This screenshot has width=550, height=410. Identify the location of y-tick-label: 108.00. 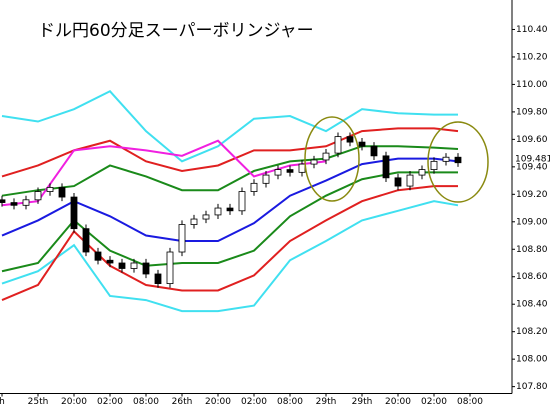
(532, 360).